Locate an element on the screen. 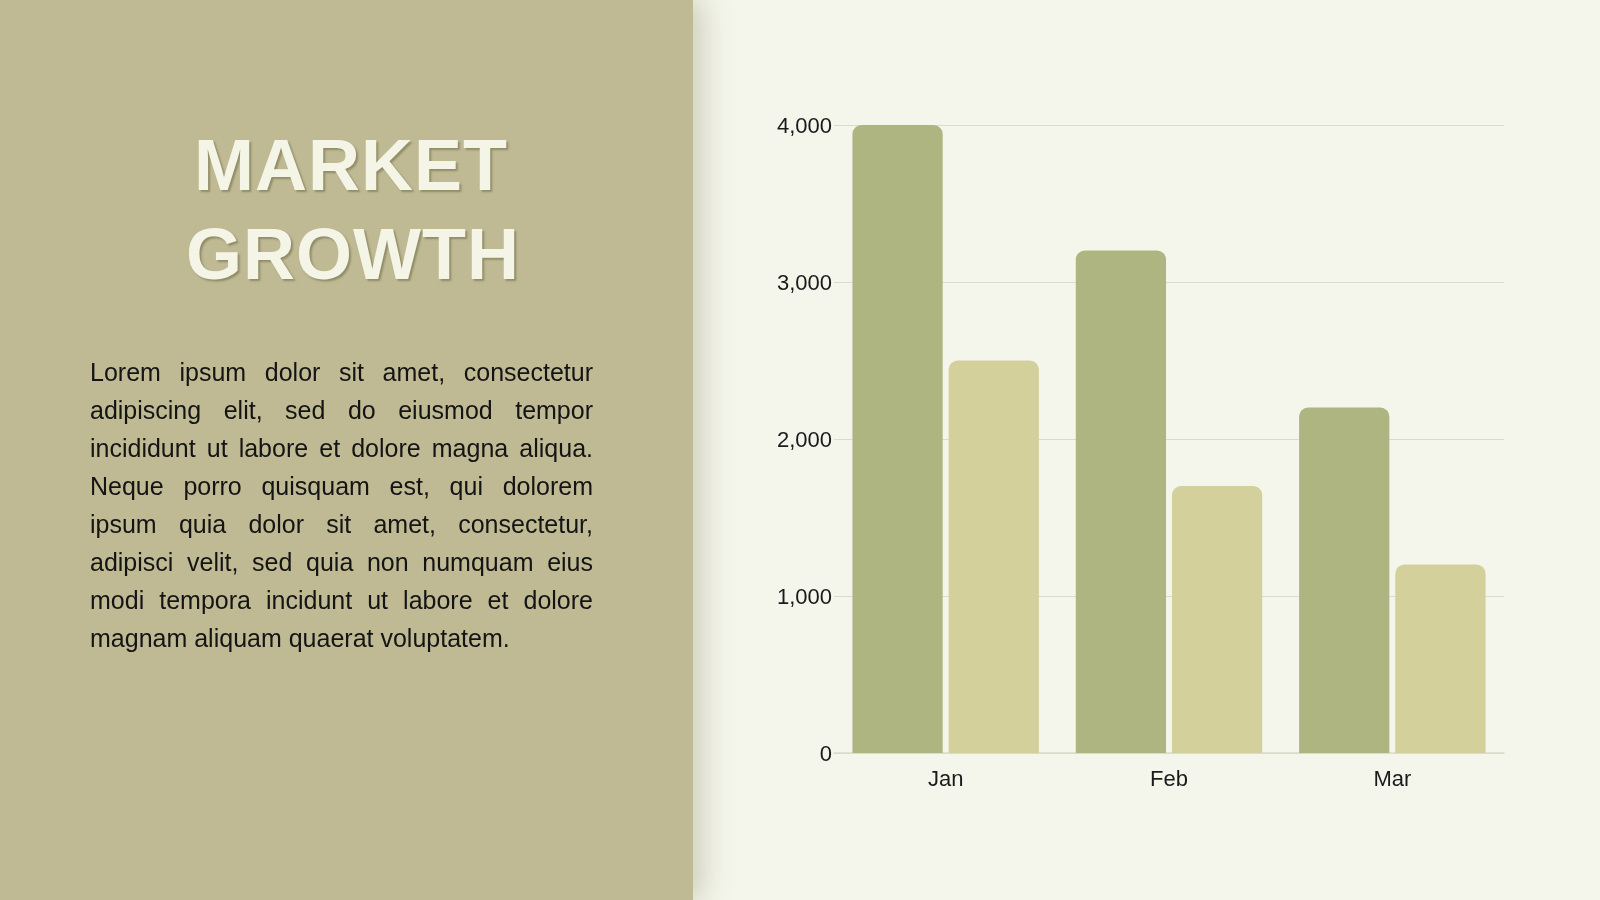 This screenshot has width=1600, height=900. x-tick-label: Mar is located at coordinates (1392, 778).